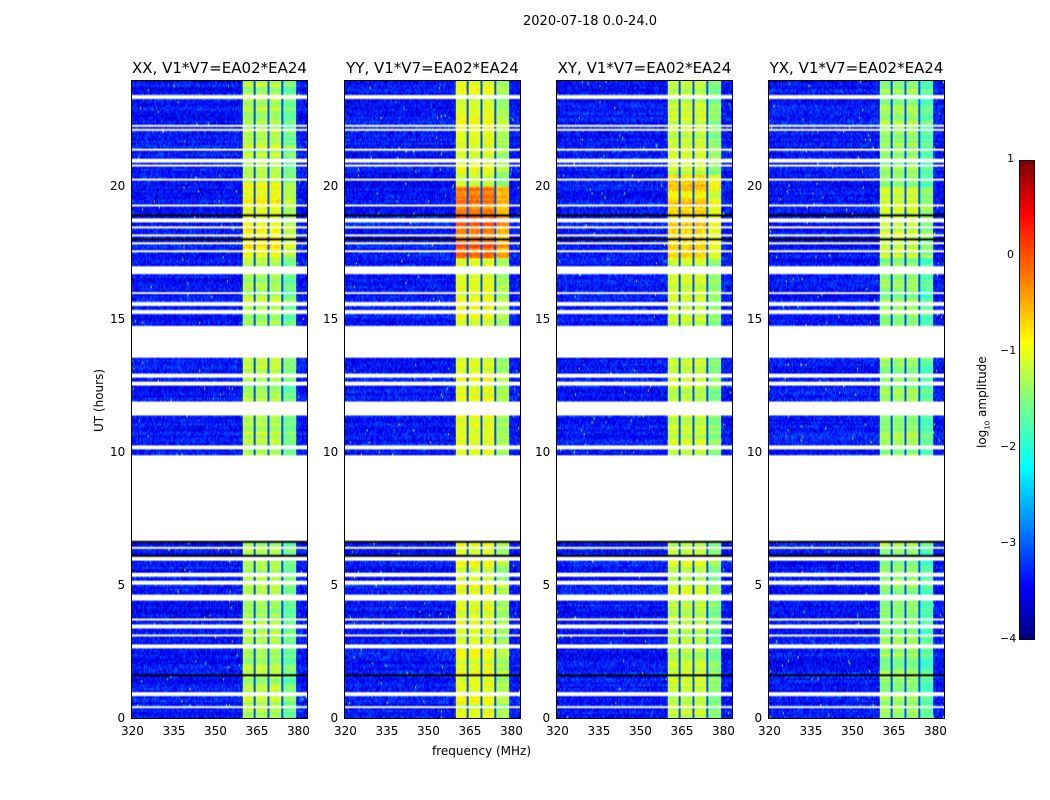 This screenshot has width=1050, height=800. Describe the element at coordinates (1008, 638) in the screenshot. I see `colorbar-tick-label: −4` at that location.